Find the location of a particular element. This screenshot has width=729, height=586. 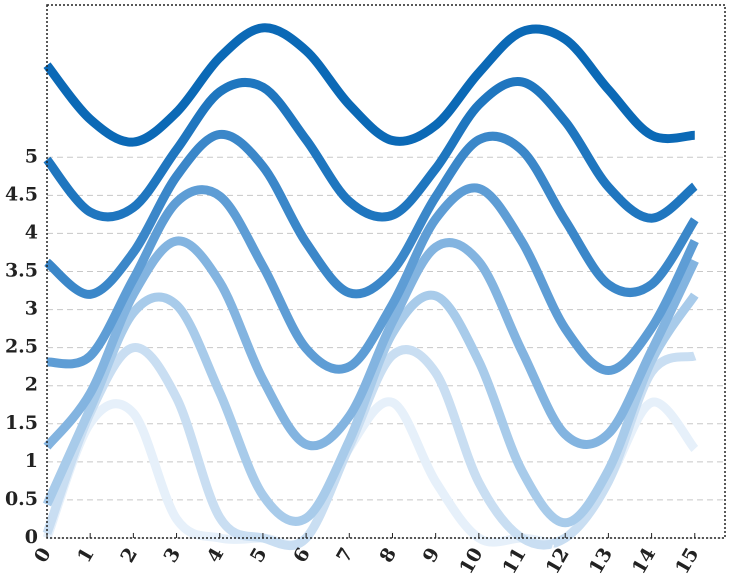

y-tick-label: 5 is located at coordinates (31, 156).